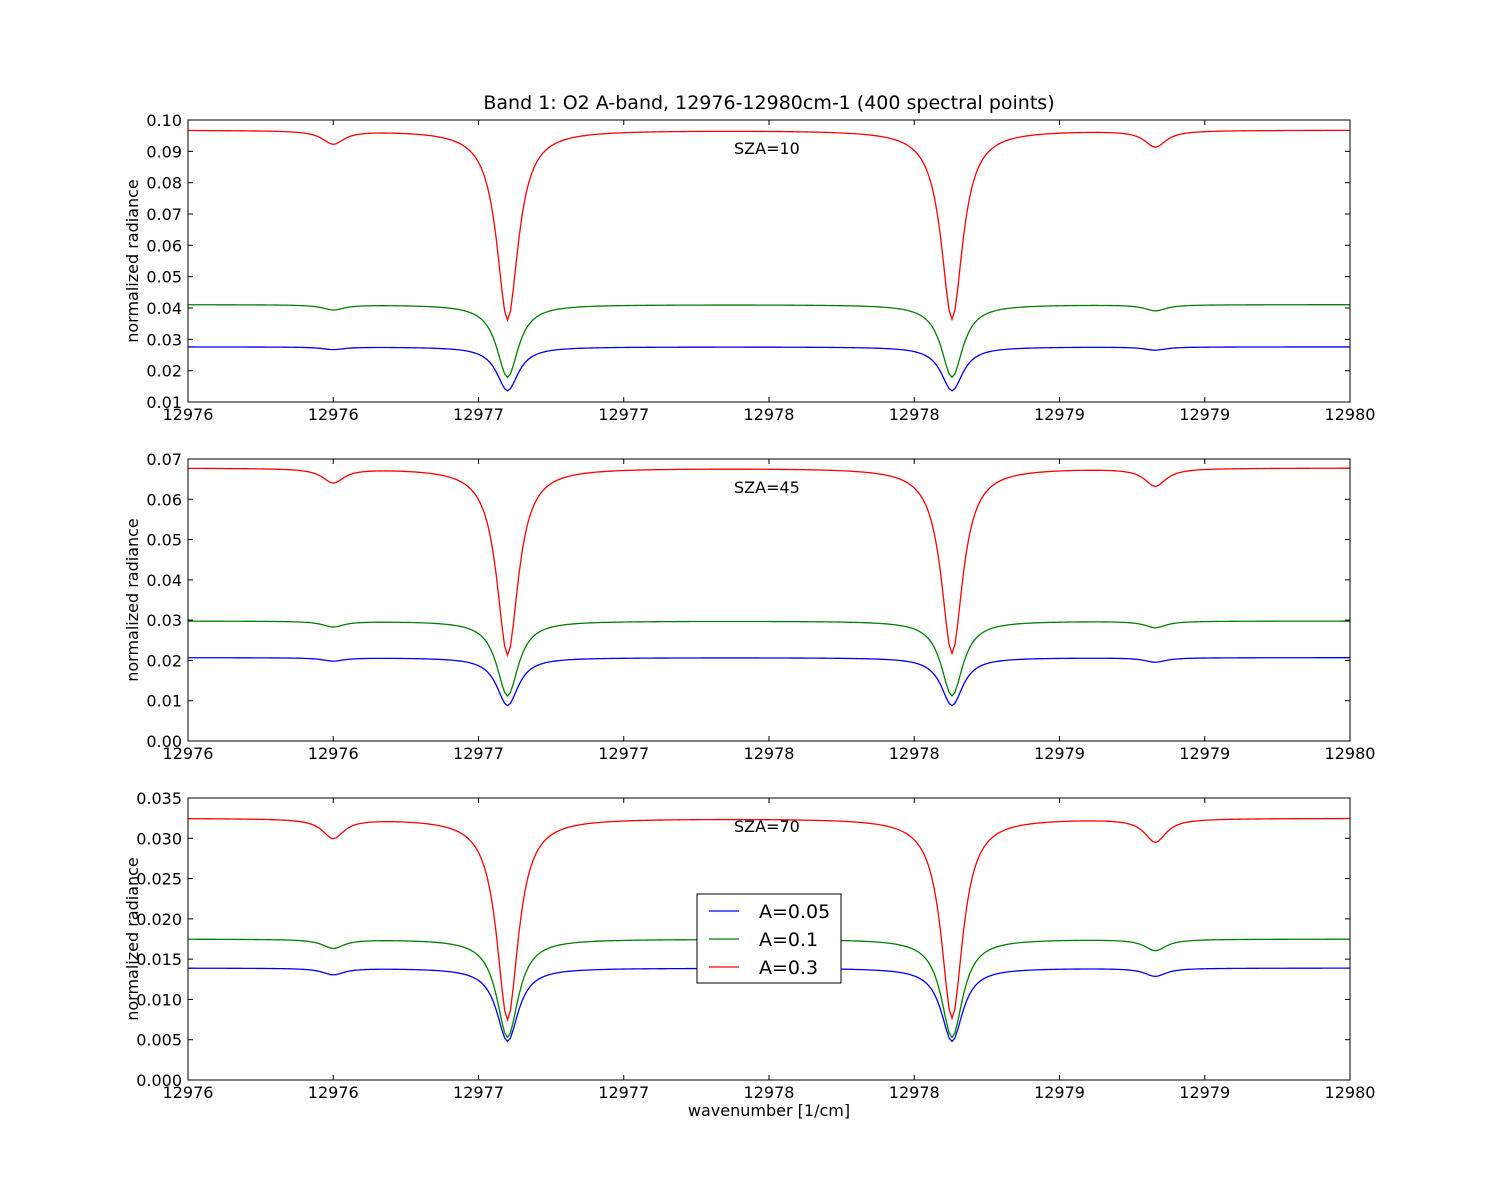 The width and height of the screenshot is (1500, 1200). What do you see at coordinates (788, 968) in the screenshot?
I see `legend-label: A=0.3` at bounding box center [788, 968].